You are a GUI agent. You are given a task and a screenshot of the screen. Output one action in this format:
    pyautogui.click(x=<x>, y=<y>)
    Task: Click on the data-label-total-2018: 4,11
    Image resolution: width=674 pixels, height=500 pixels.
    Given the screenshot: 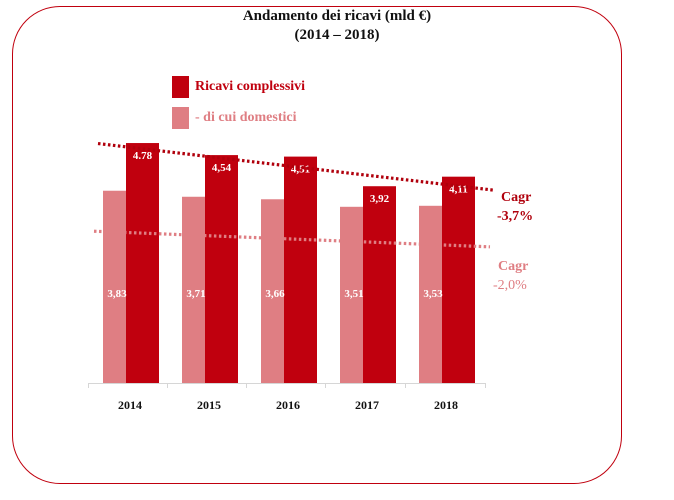 What is the action you would take?
    pyautogui.click(x=458, y=190)
    